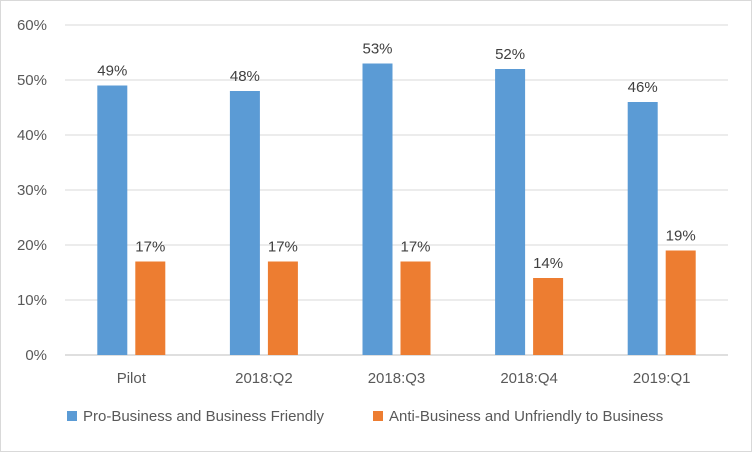 This screenshot has height=452, width=752. What do you see at coordinates (112, 71) in the screenshot?
I see `data-label: 49%` at bounding box center [112, 71].